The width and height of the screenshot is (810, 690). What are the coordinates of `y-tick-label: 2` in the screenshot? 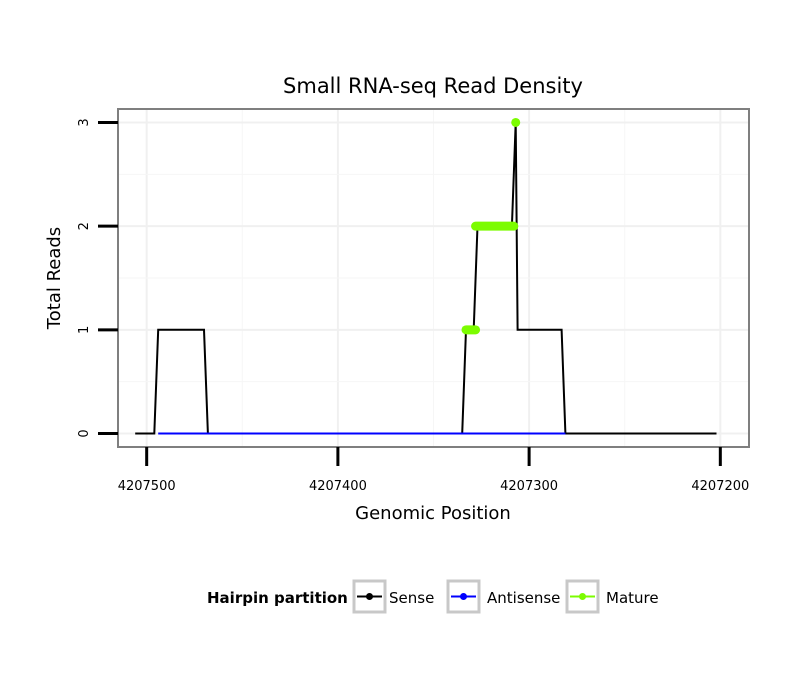 It's located at (84, 226).